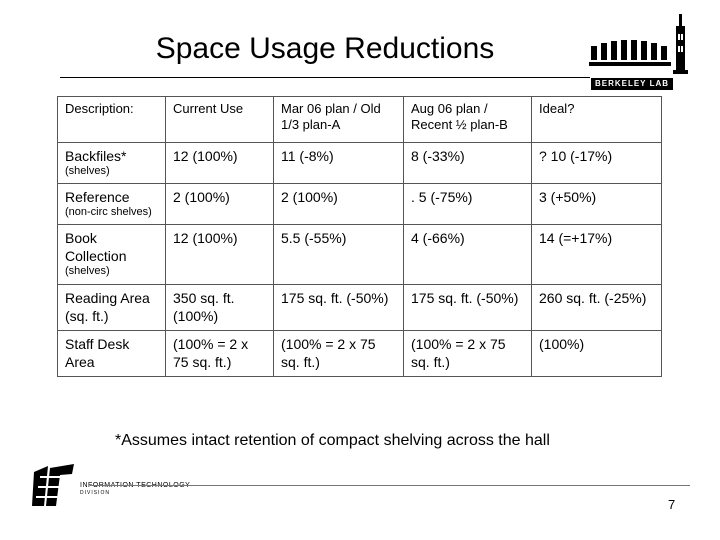 The height and width of the screenshot is (540, 720). Describe the element at coordinates (596, 353) in the screenshot. I see `table-cell: (100%)` at that location.